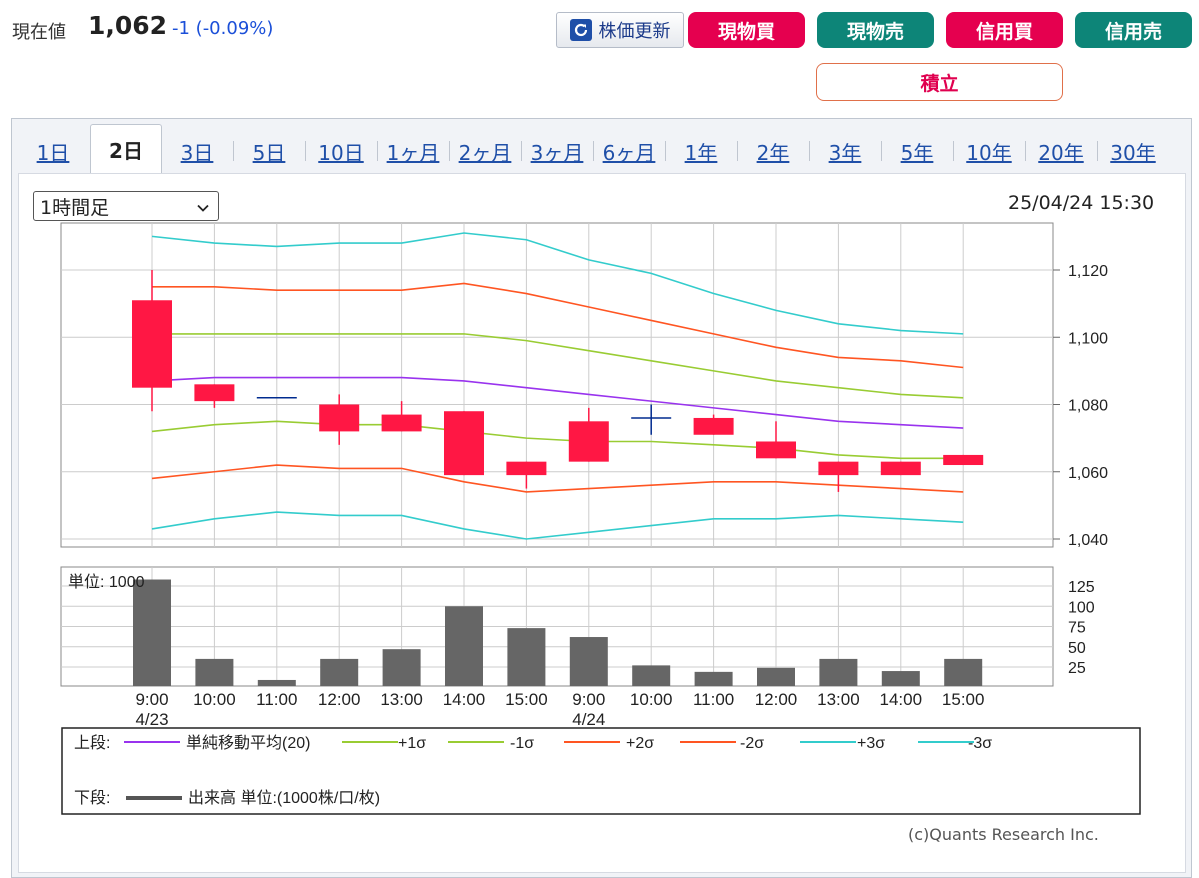 The height and width of the screenshot is (878, 1199). Describe the element at coordinates (128, 25) in the screenshot. I see `current-price-value: 1,062` at that location.